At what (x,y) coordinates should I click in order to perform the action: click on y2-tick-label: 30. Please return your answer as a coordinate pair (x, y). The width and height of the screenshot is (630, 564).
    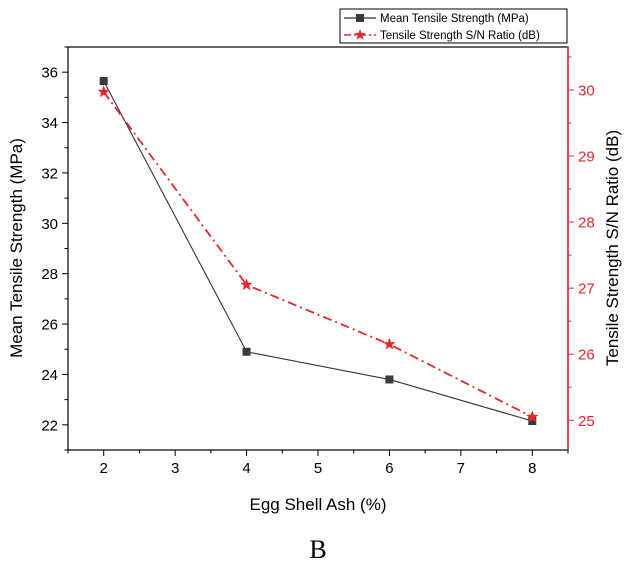
    Looking at the image, I should click on (586, 90).